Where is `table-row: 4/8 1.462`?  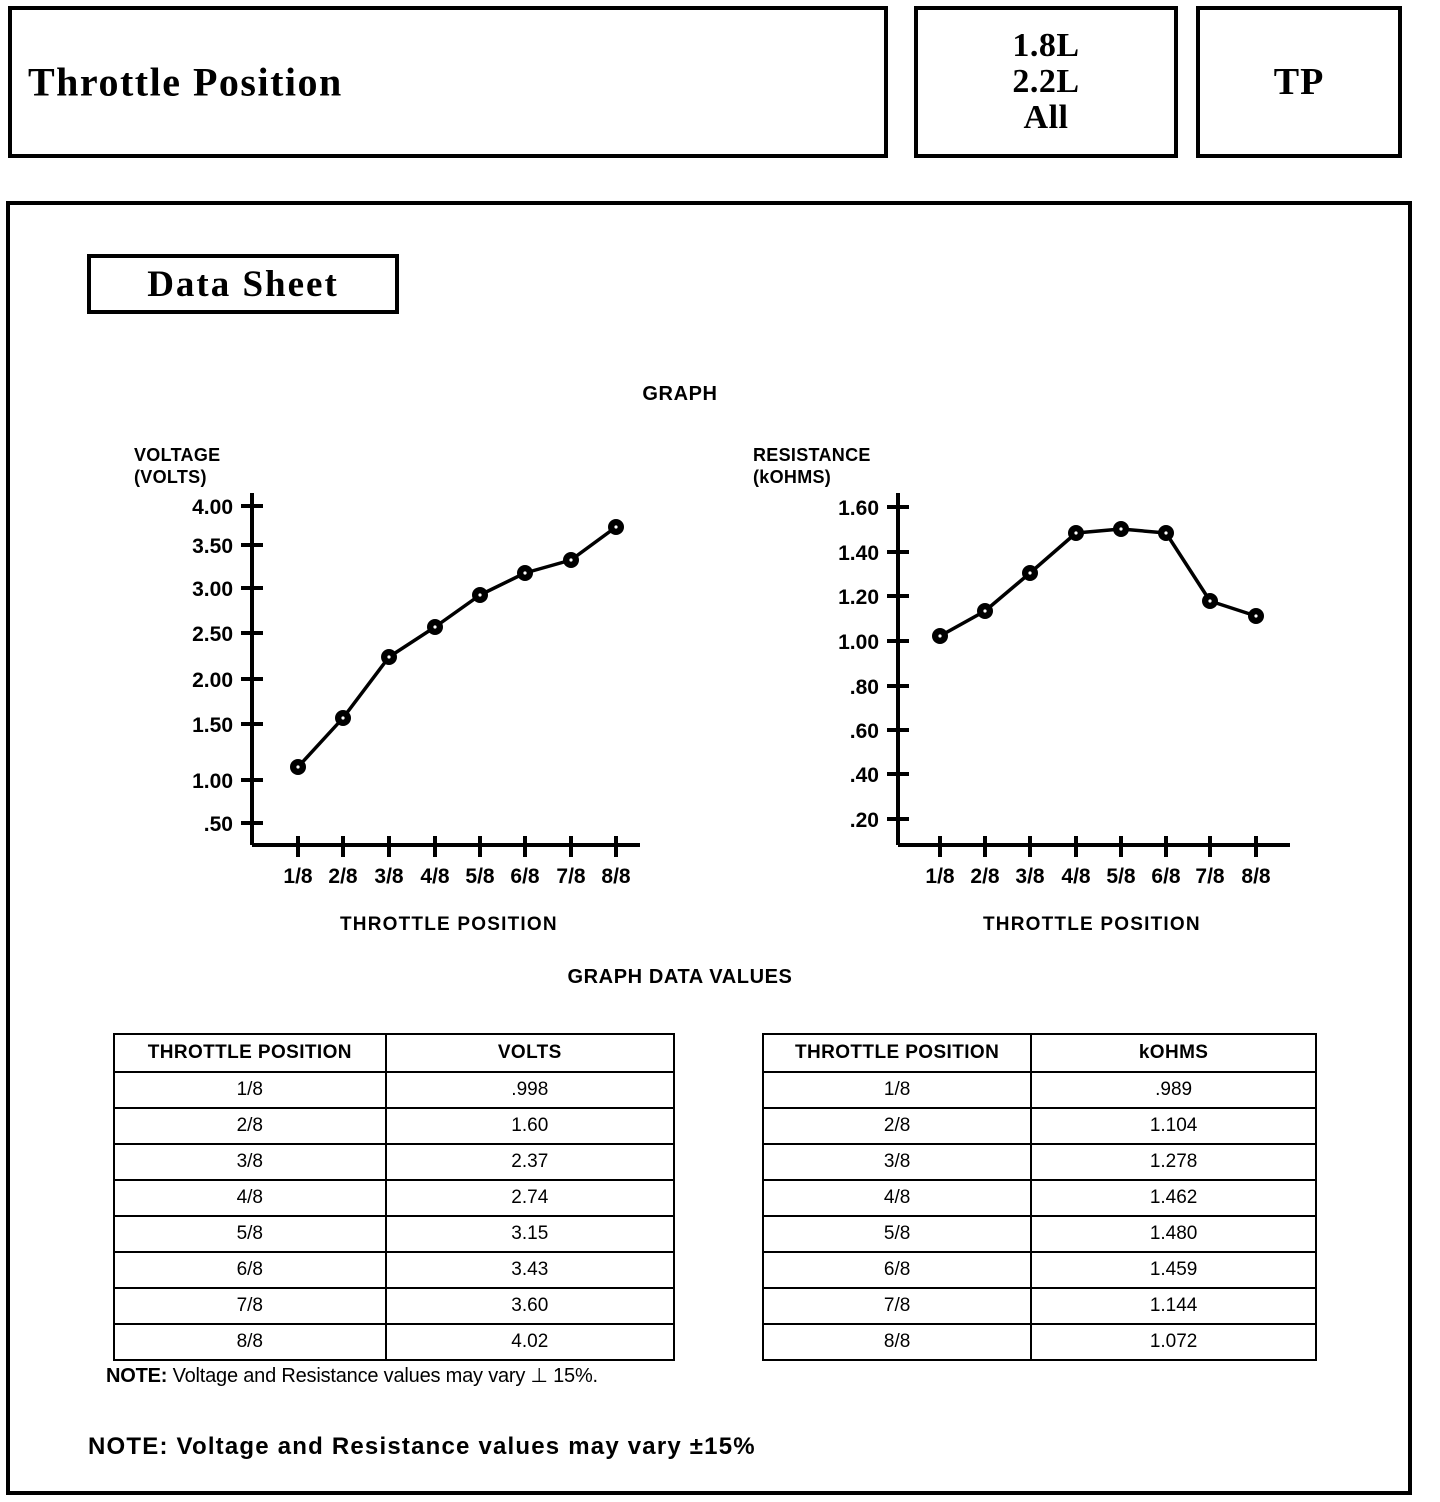 table-row: 4/8 1.462 is located at coordinates (1039, 1198).